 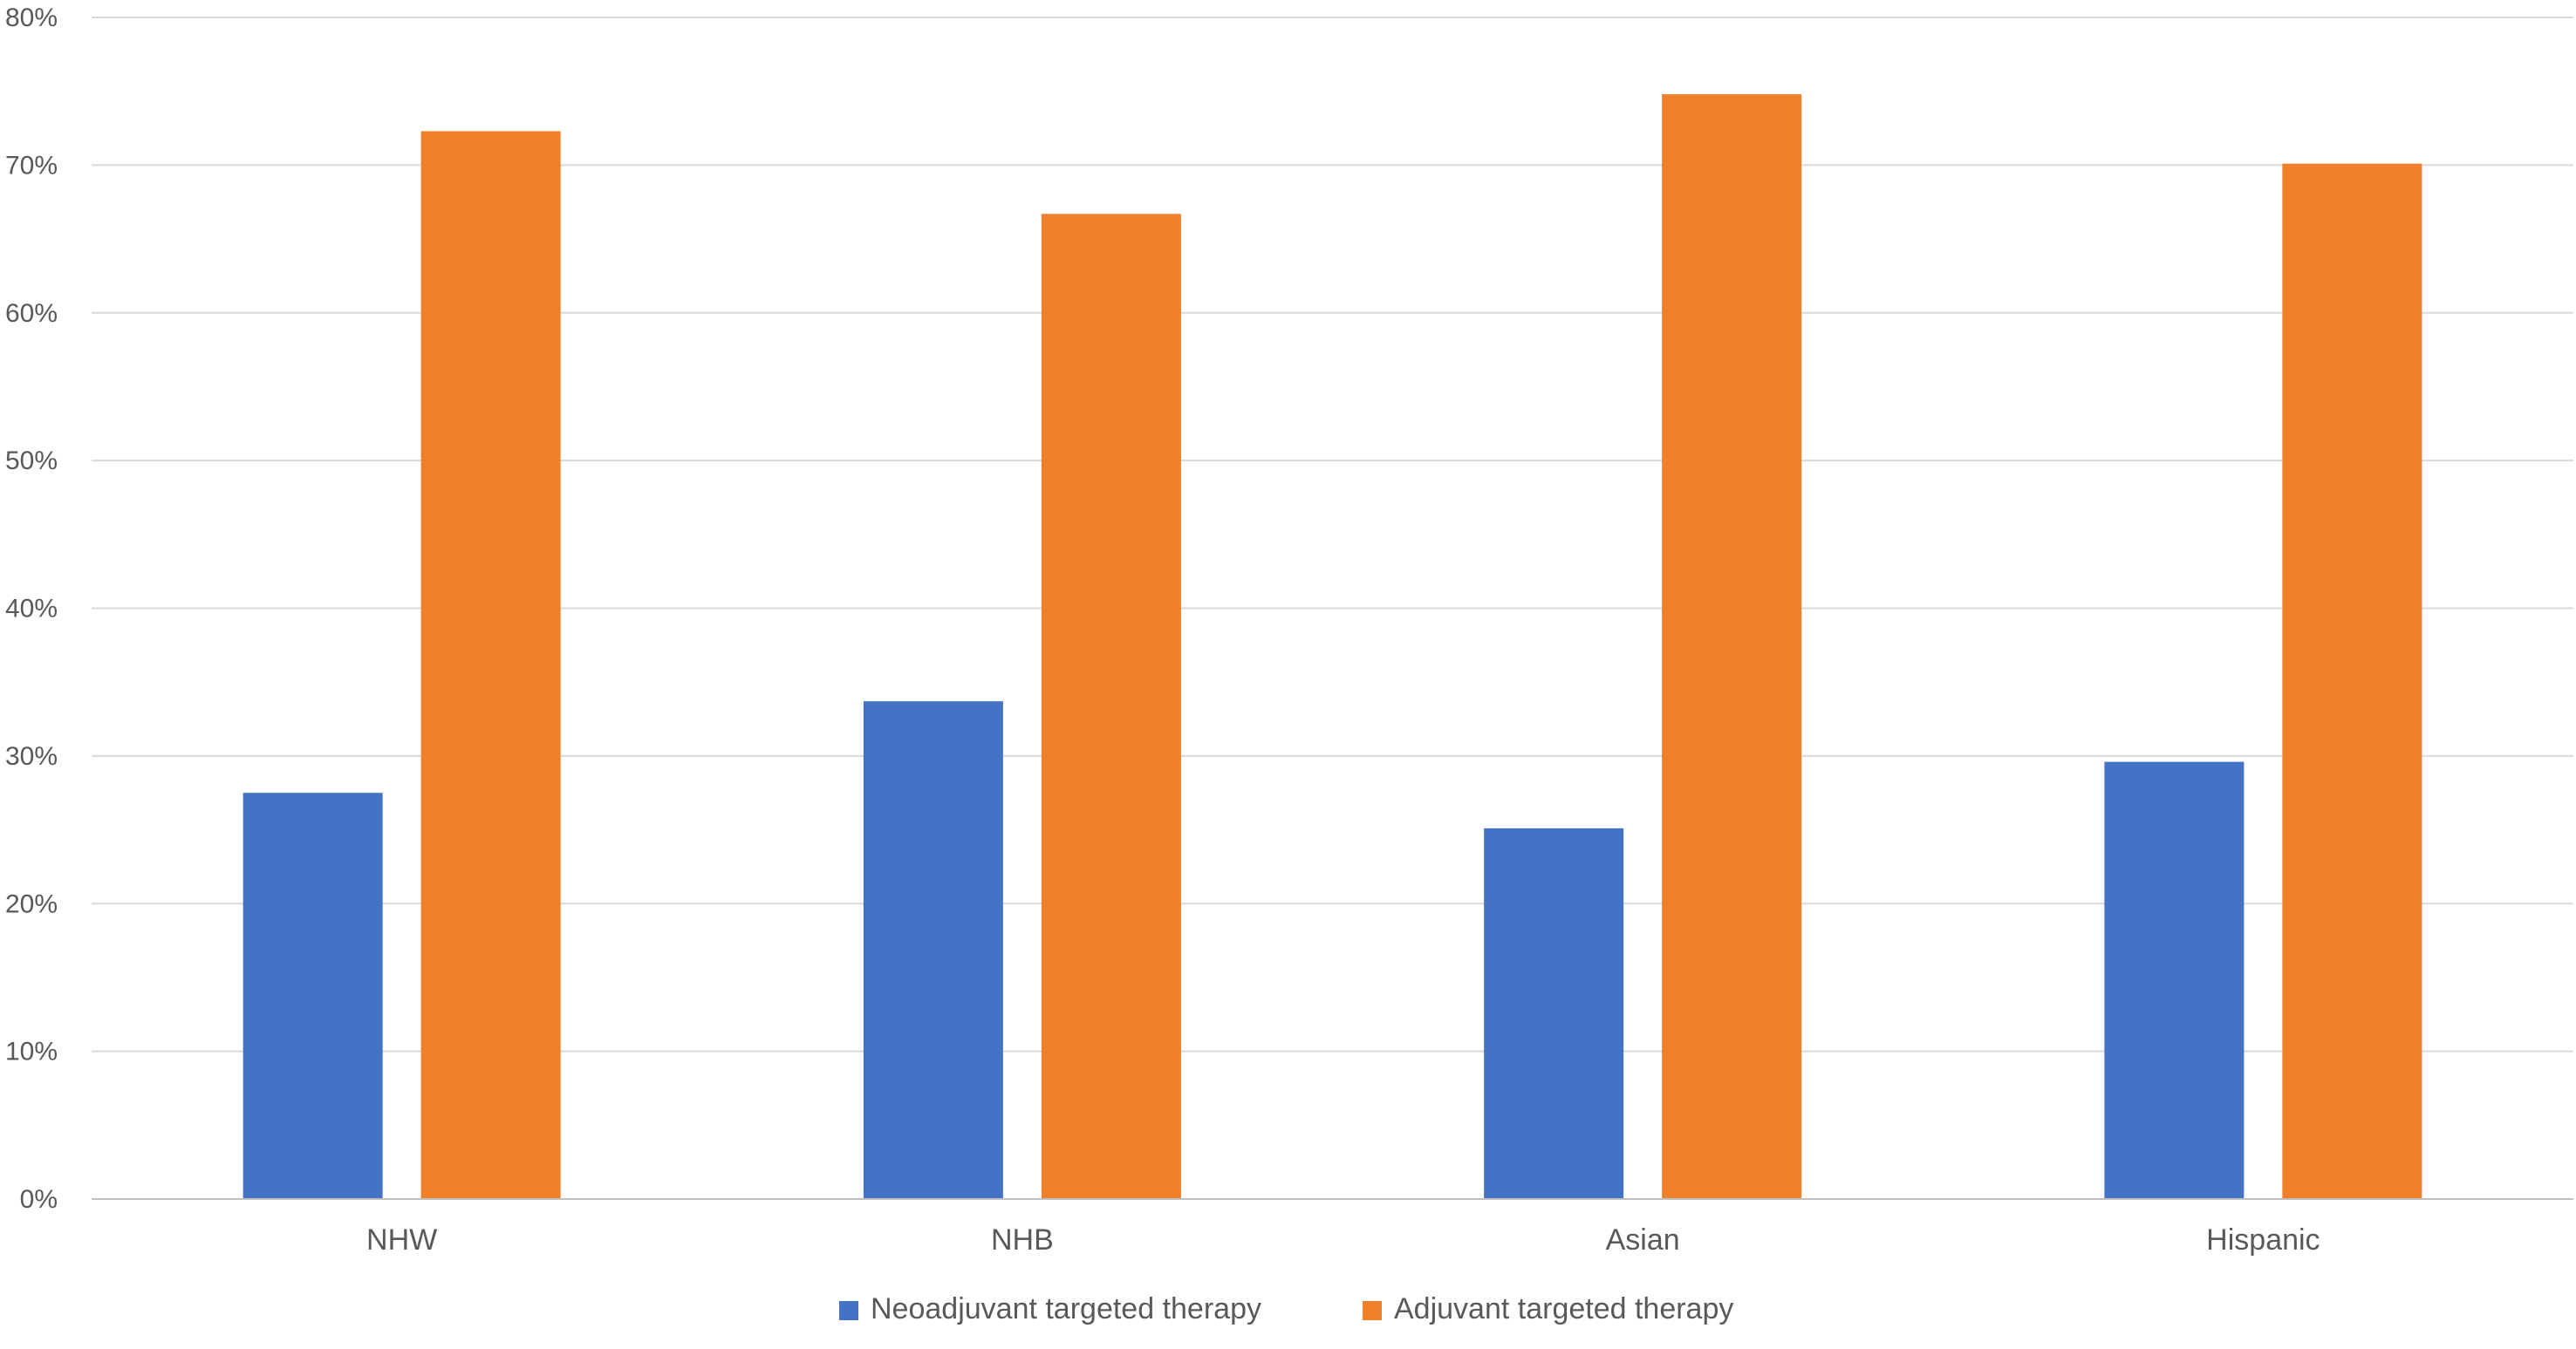 What do you see at coordinates (31, 314) in the screenshot?
I see `y-tick-label: 60%` at bounding box center [31, 314].